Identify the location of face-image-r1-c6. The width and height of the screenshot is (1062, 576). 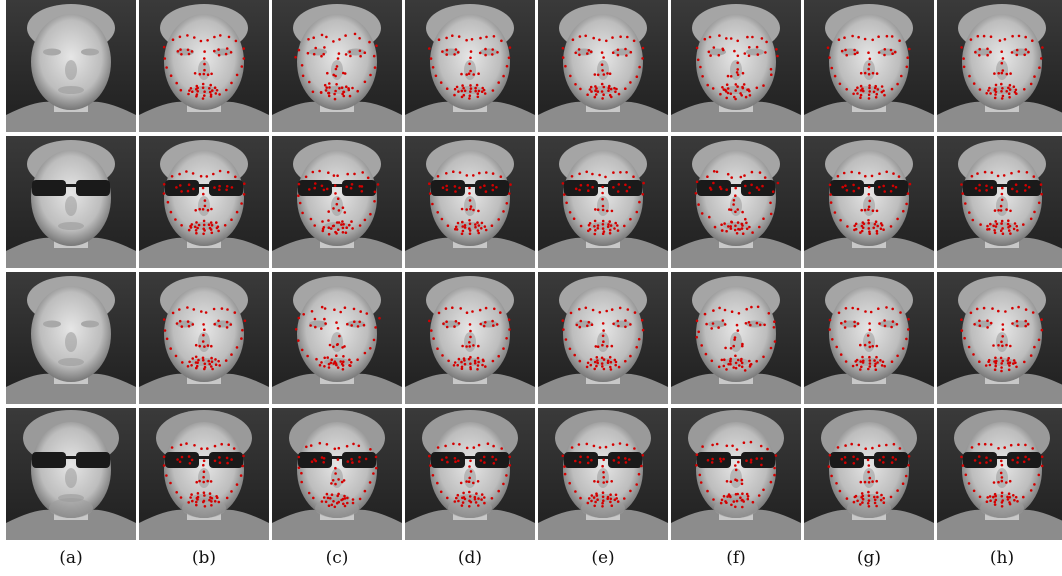
(736, 66).